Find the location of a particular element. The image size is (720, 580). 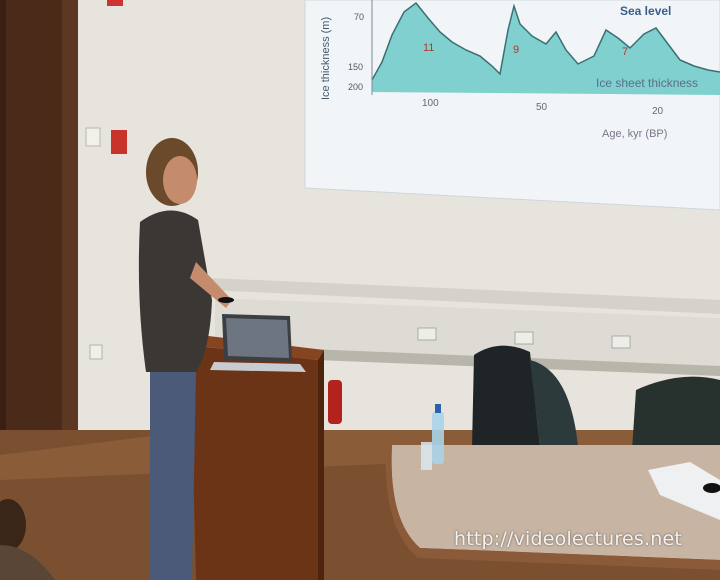

peak-label: 11 is located at coordinates (429, 48).